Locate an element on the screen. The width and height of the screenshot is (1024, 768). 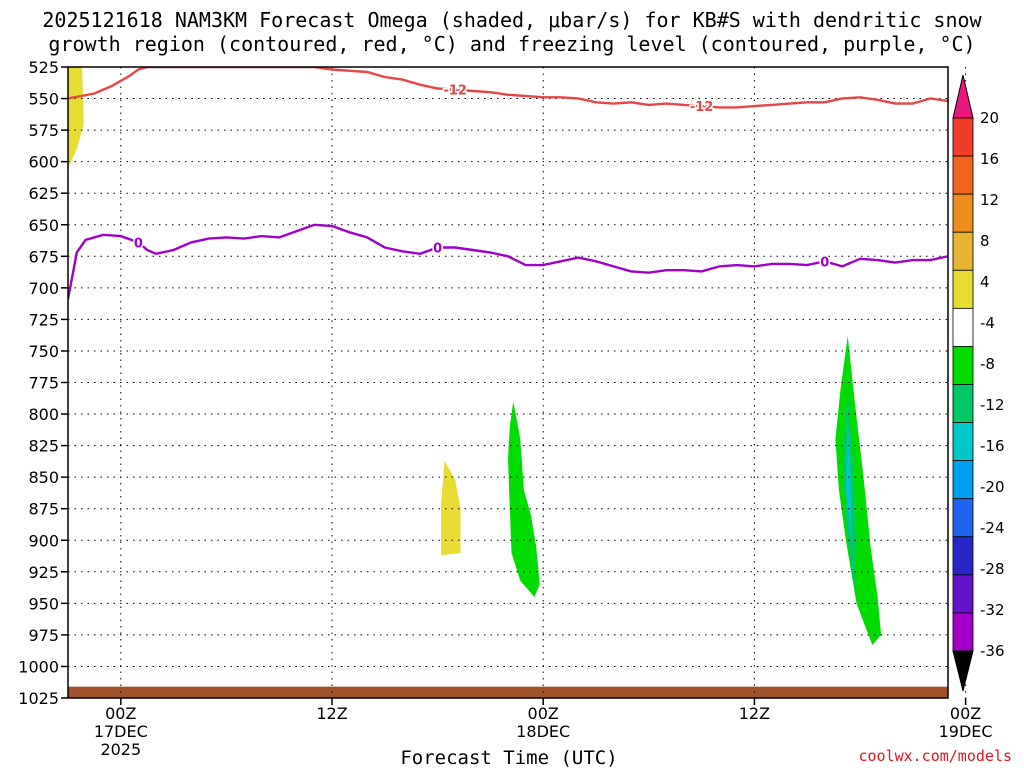
x-tick-label: 18DEC is located at coordinates (543, 731).